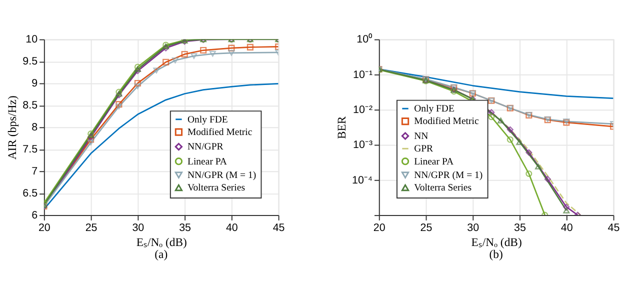 The image size is (625, 282). Describe the element at coordinates (30, 106) in the screenshot. I see `y-tick-label: 8.5` at that location.